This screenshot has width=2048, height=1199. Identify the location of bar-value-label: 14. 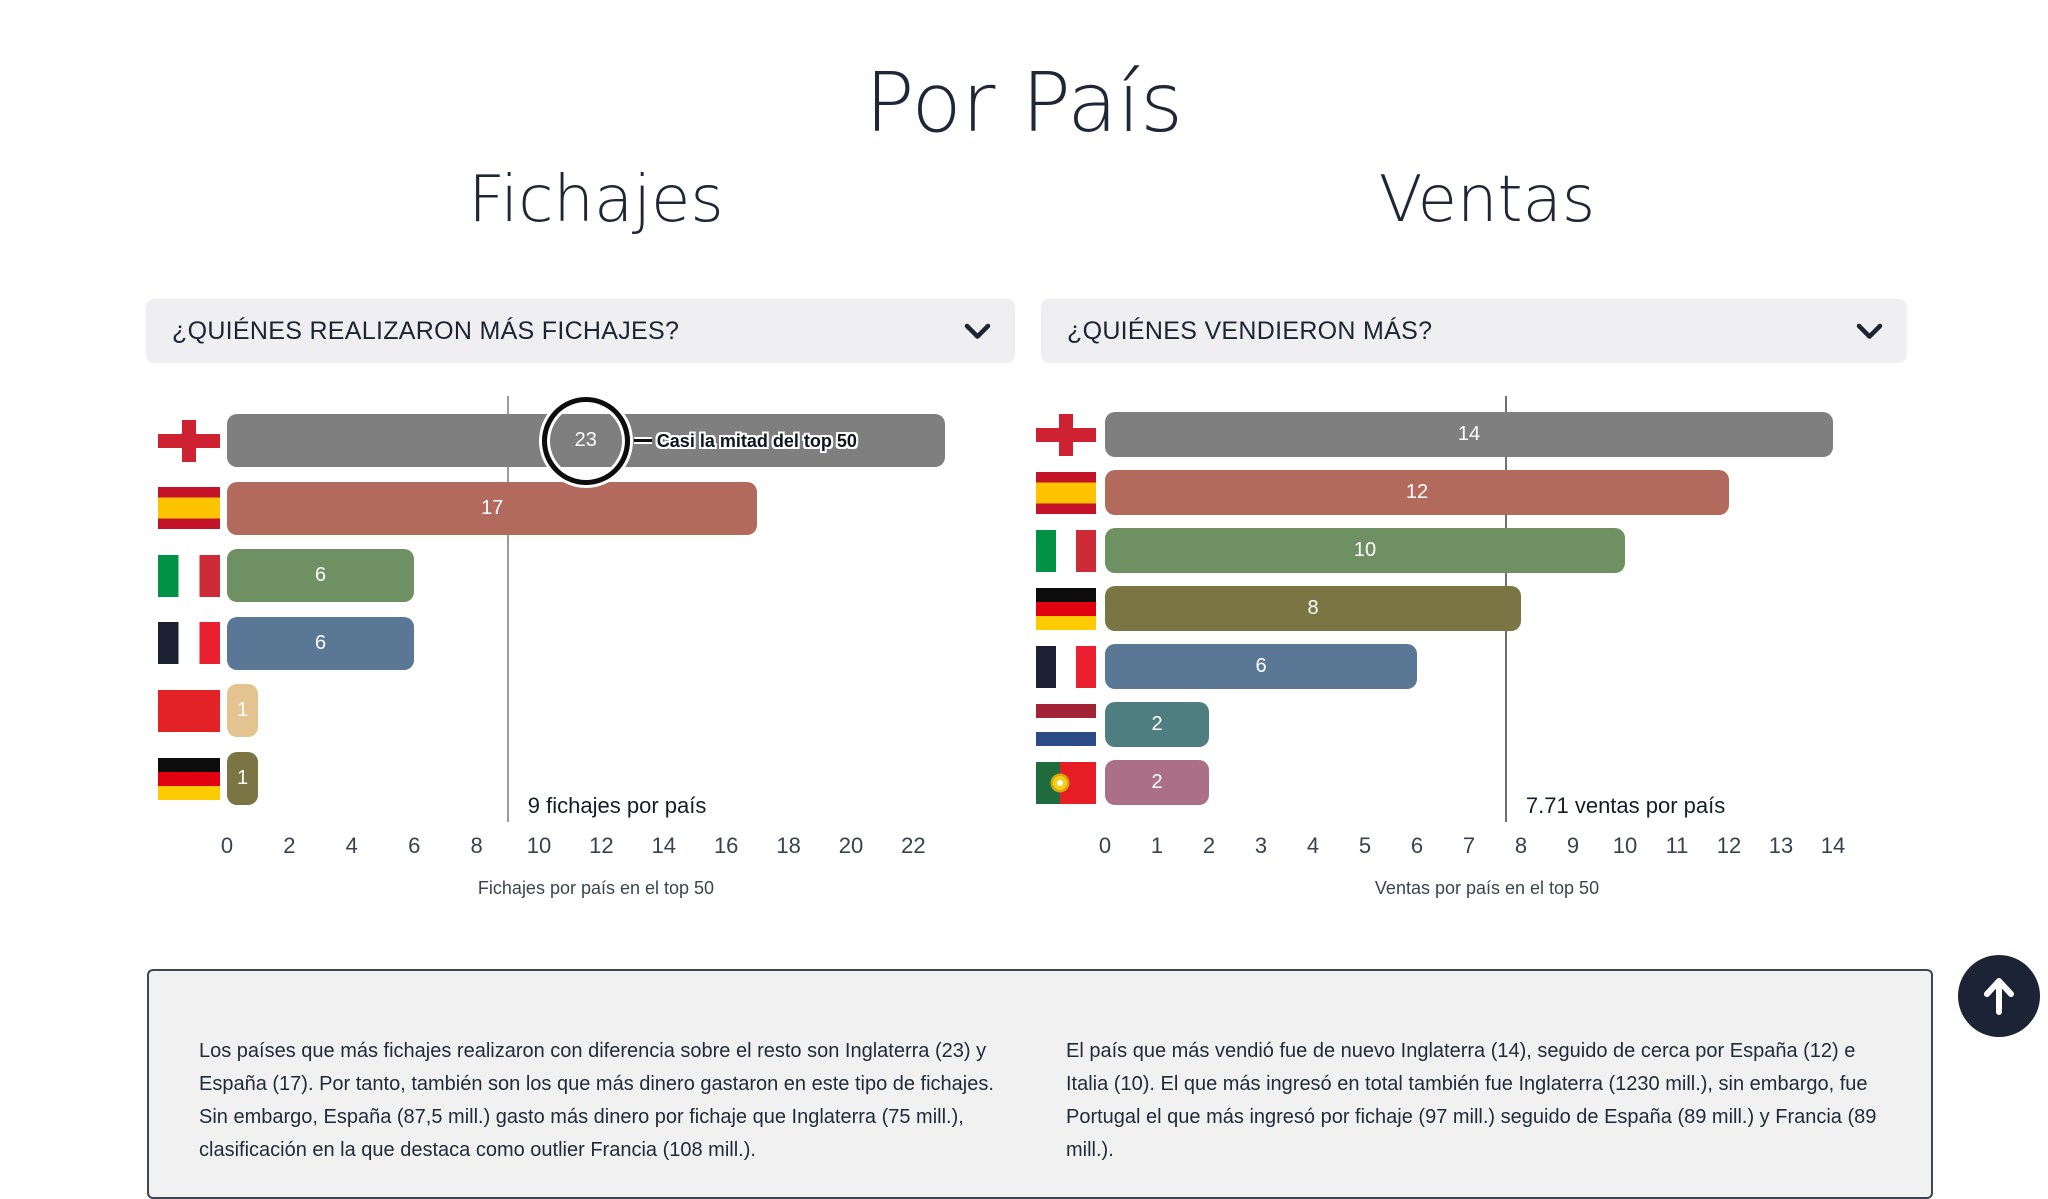
(1469, 434).